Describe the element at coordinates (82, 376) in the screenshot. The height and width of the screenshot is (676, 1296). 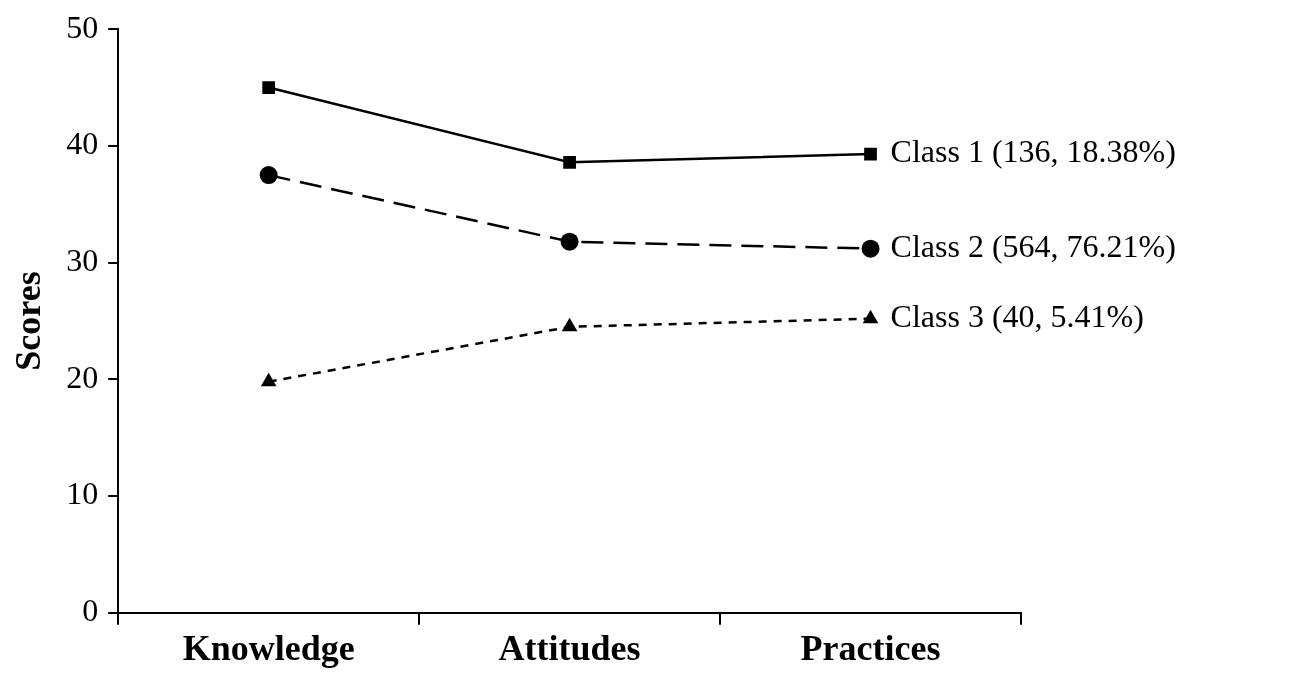
I see `y-tick-label: 20` at that location.